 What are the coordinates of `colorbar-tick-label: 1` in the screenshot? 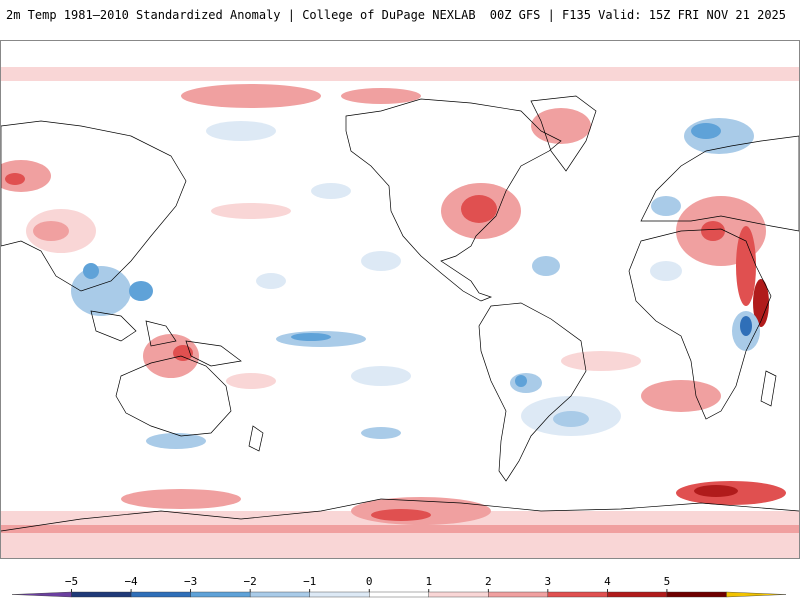 It's located at (428, 581).